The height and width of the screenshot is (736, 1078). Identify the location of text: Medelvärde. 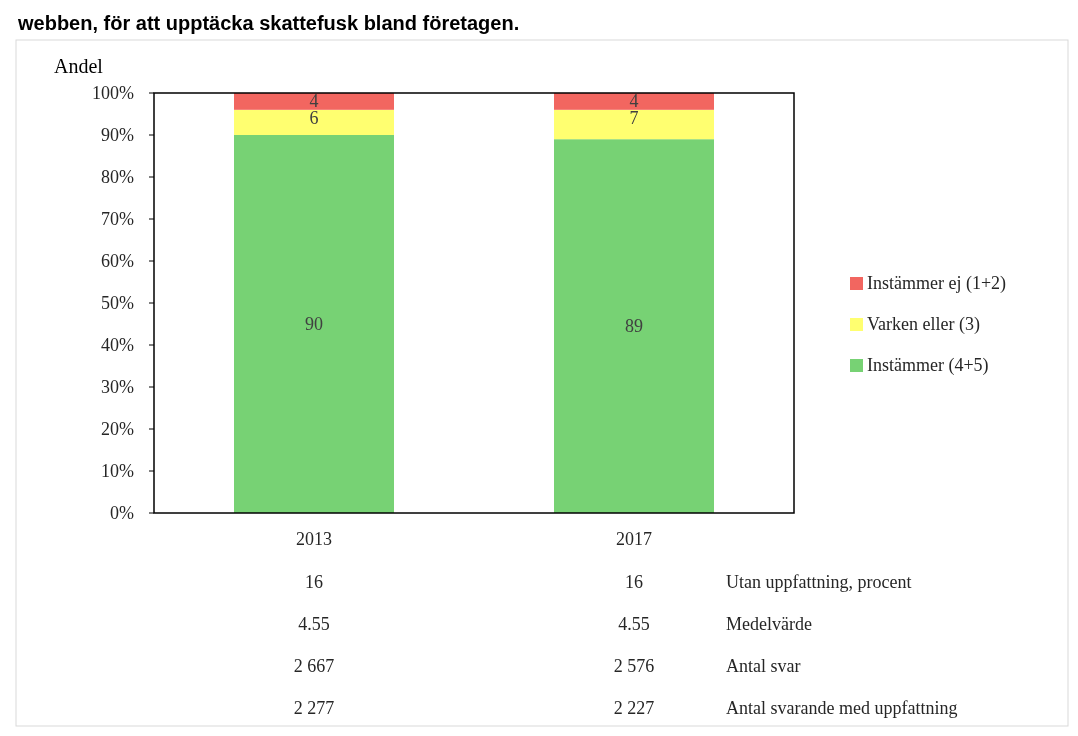
(769, 624).